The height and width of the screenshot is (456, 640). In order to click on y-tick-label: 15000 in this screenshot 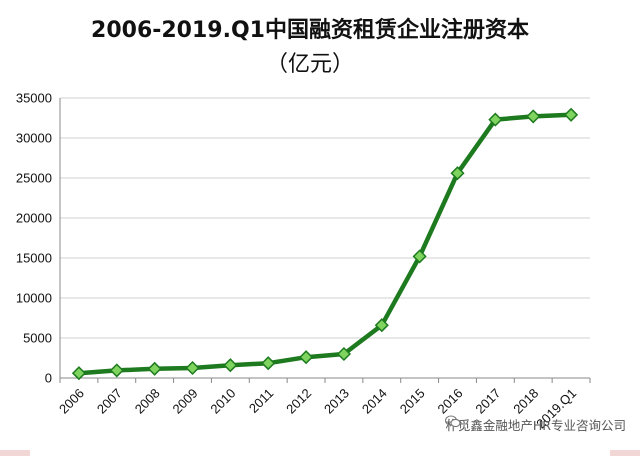, I will do `click(34, 258)`.